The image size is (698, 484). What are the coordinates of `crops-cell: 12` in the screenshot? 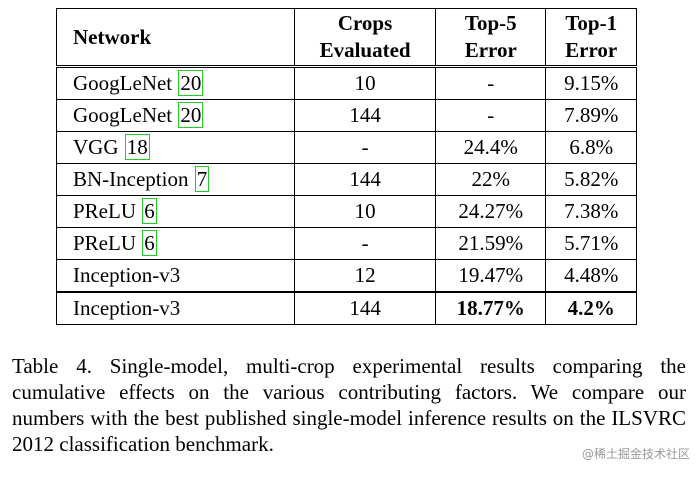 It's located at (365, 276).